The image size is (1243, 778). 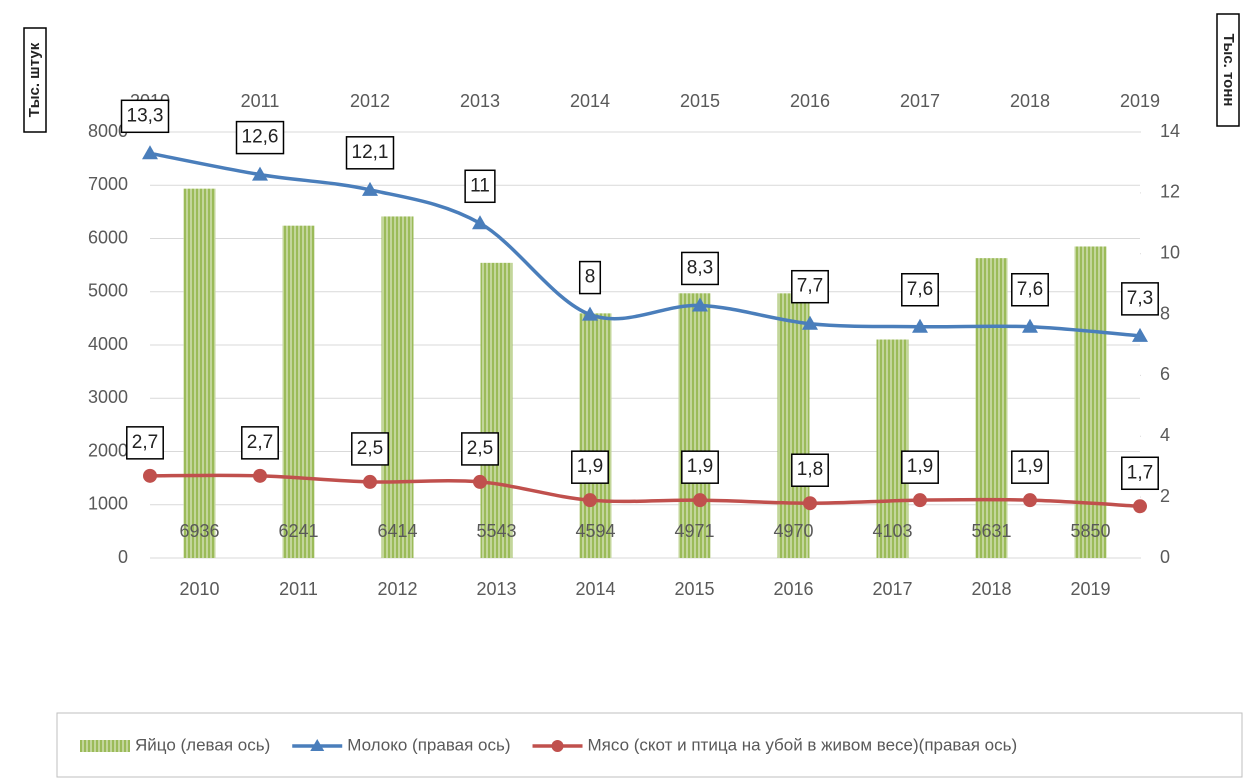 I want to click on bar-value-label: 6241, so click(x=298, y=531).